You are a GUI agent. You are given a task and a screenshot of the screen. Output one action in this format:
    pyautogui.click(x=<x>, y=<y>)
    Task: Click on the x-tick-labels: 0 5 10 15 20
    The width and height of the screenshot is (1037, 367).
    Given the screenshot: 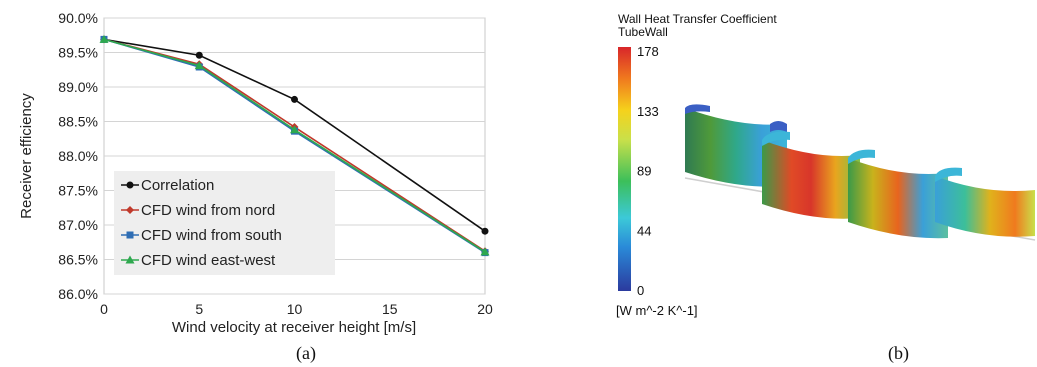 What is the action you would take?
    pyautogui.click(x=296, y=309)
    